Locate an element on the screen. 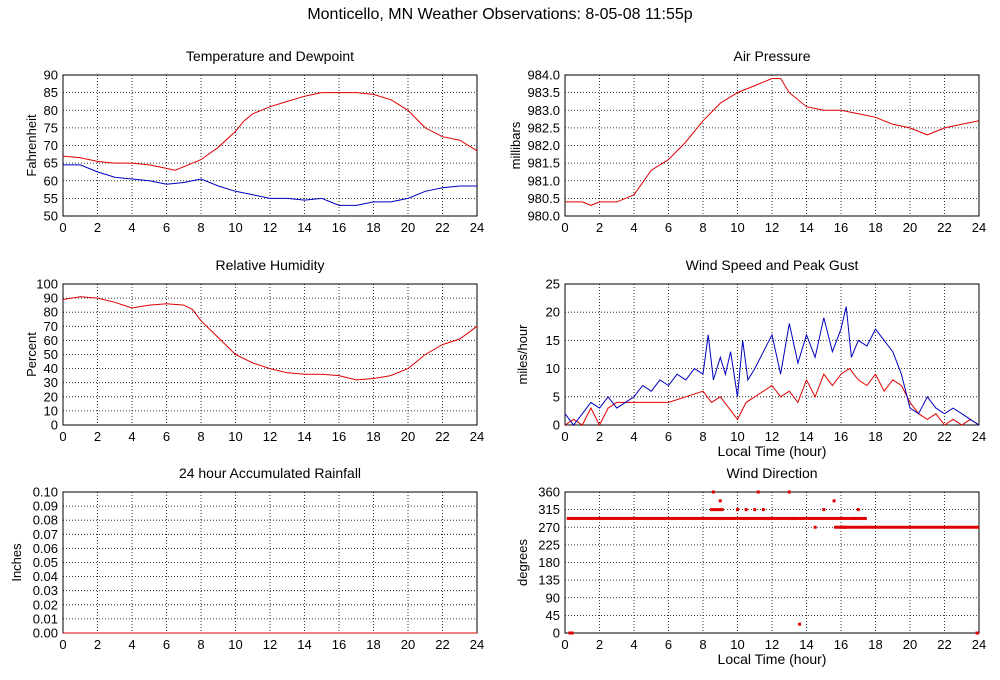 This screenshot has height=680, width=1000. y-tick-label: 65 is located at coordinates (51, 163).